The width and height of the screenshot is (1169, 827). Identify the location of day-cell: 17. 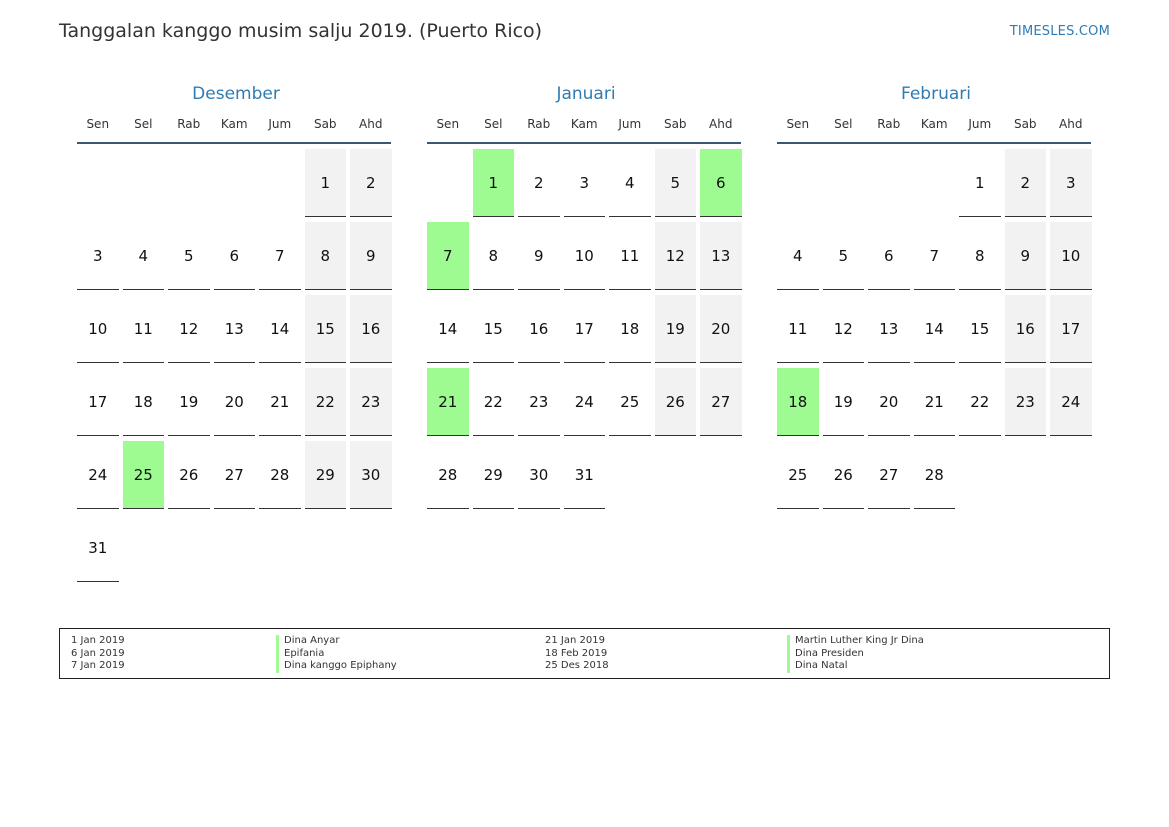
(584, 329).